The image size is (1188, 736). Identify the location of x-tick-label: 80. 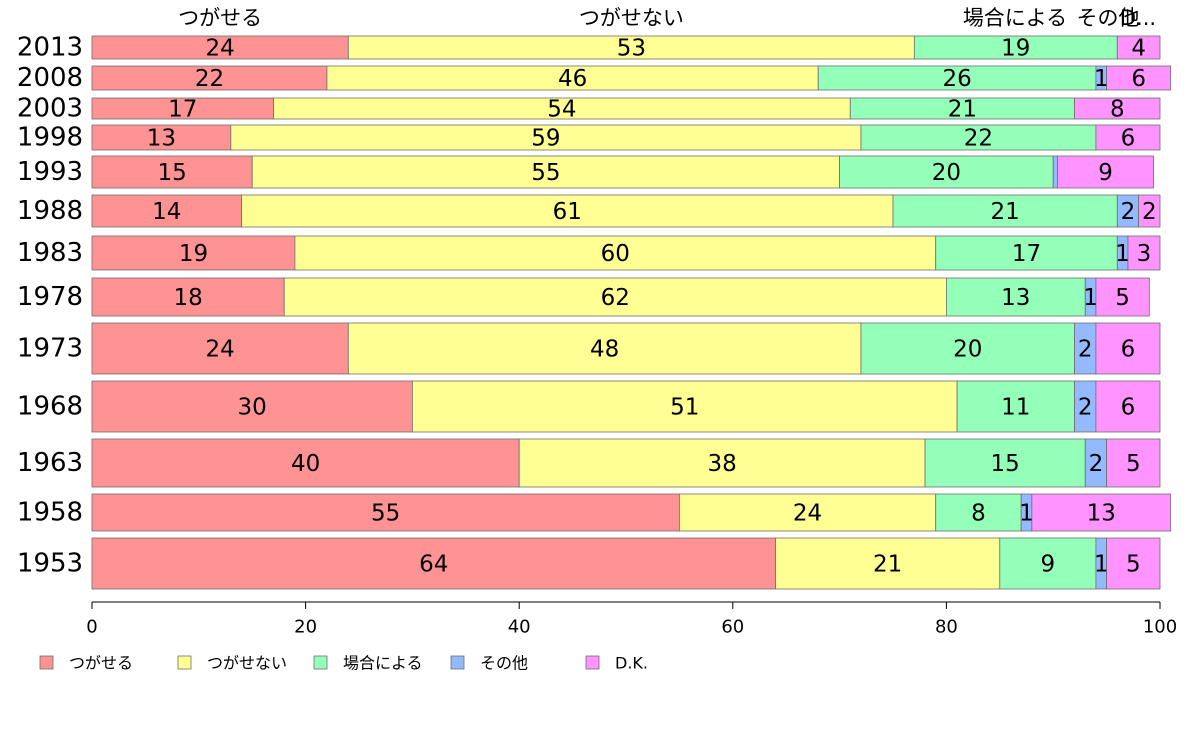
(946, 627).